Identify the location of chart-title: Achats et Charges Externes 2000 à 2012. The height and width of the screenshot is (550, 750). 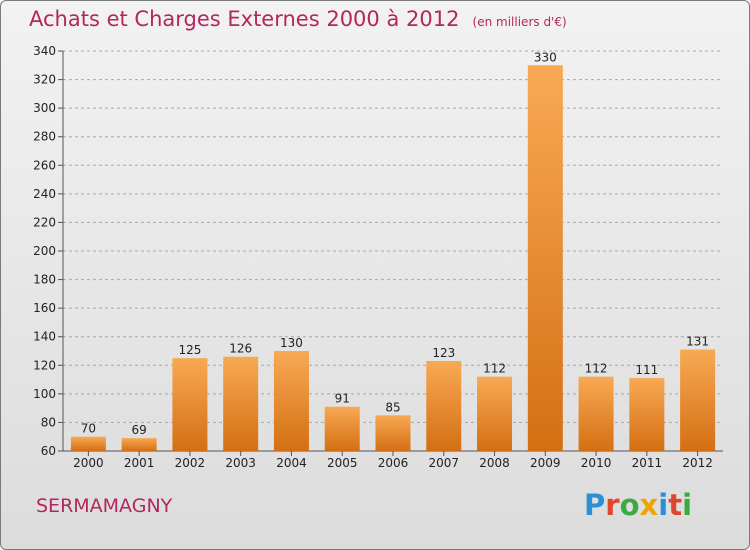
(244, 19).